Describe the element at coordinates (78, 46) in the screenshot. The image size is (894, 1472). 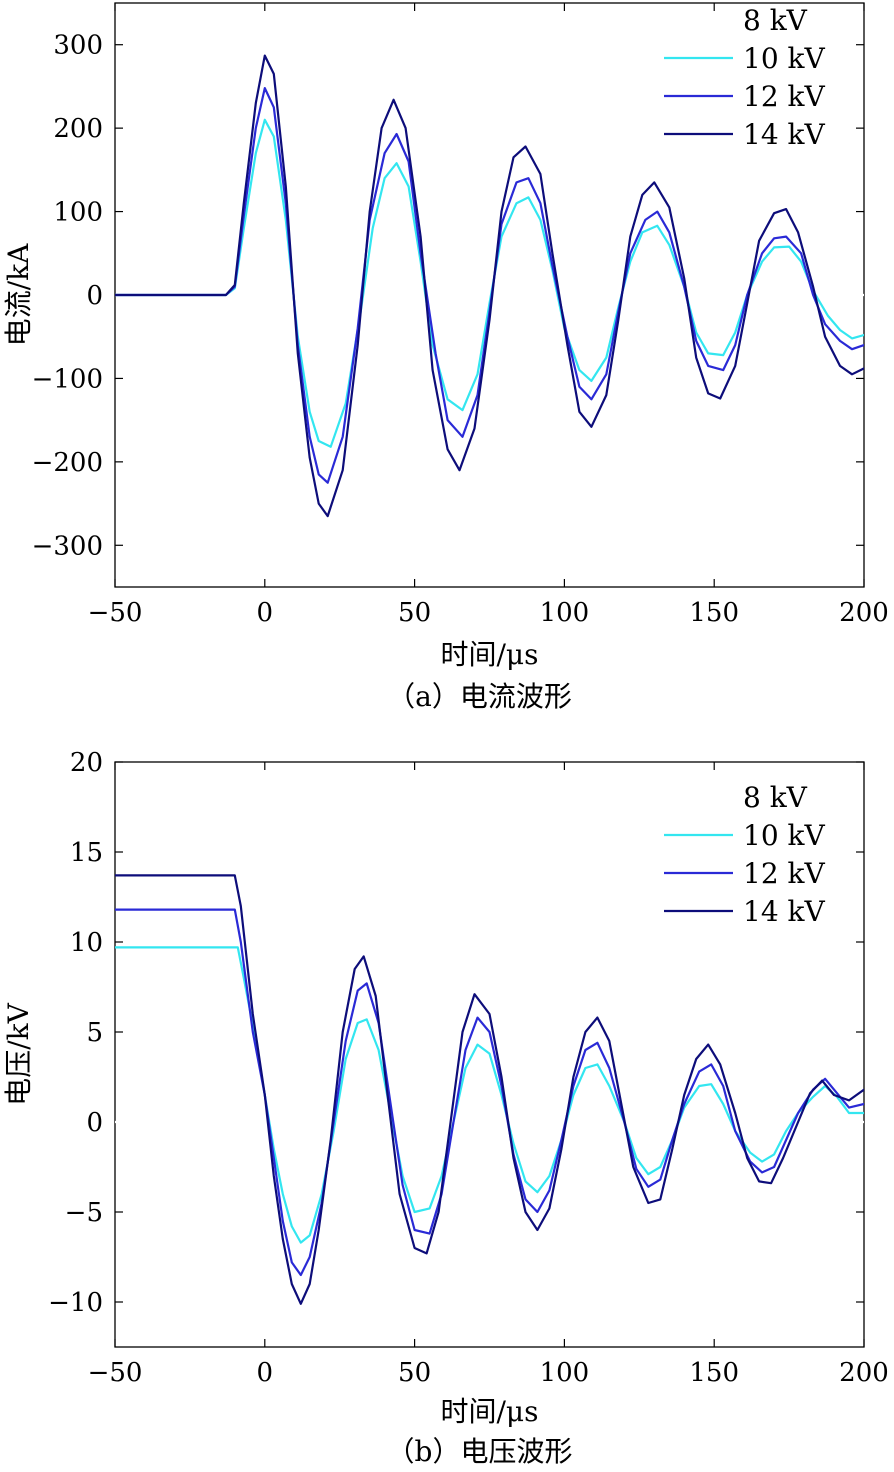
I see `y-tick-label: 300` at that location.